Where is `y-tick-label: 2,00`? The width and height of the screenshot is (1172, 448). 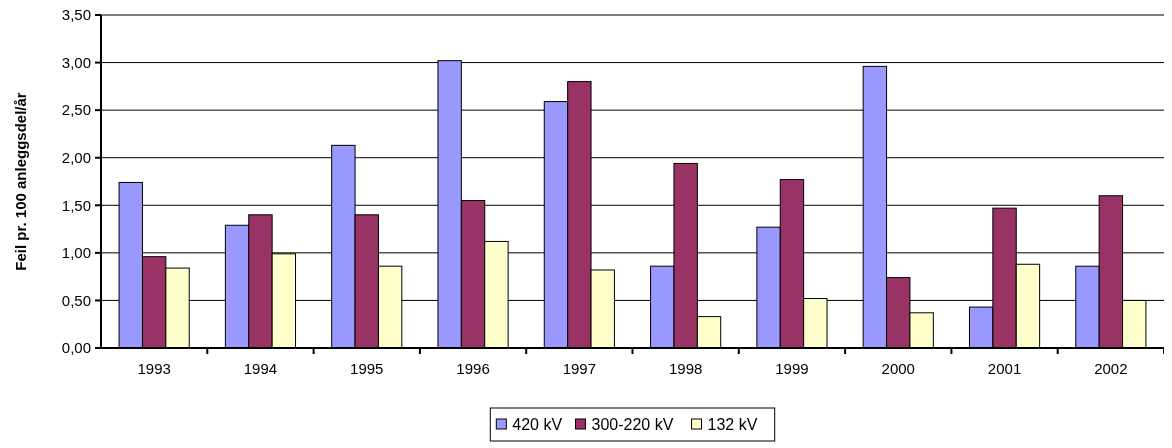 y-tick-label: 2,00 is located at coordinates (76, 157).